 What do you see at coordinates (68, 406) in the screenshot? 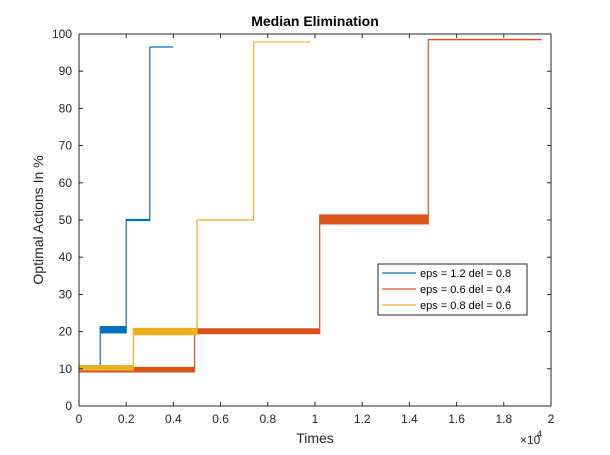
I see `y-tick-label: 0` at bounding box center [68, 406].